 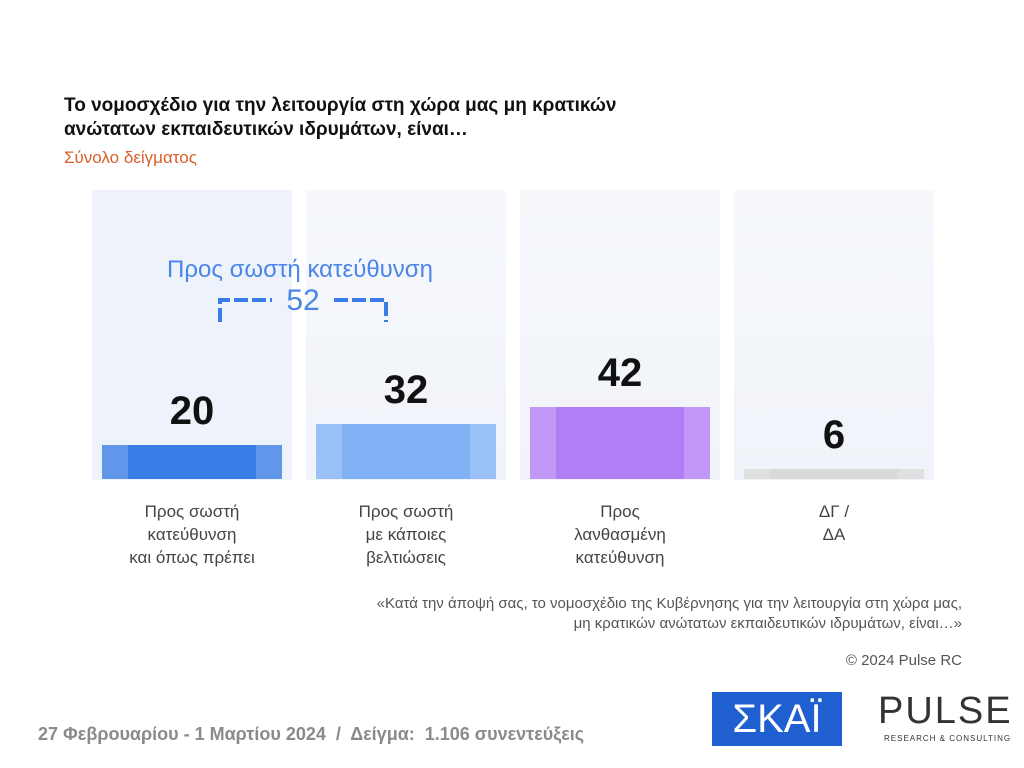 What do you see at coordinates (130, 157) in the screenshot?
I see `subtitle: Σύνολο δείγματος` at bounding box center [130, 157].